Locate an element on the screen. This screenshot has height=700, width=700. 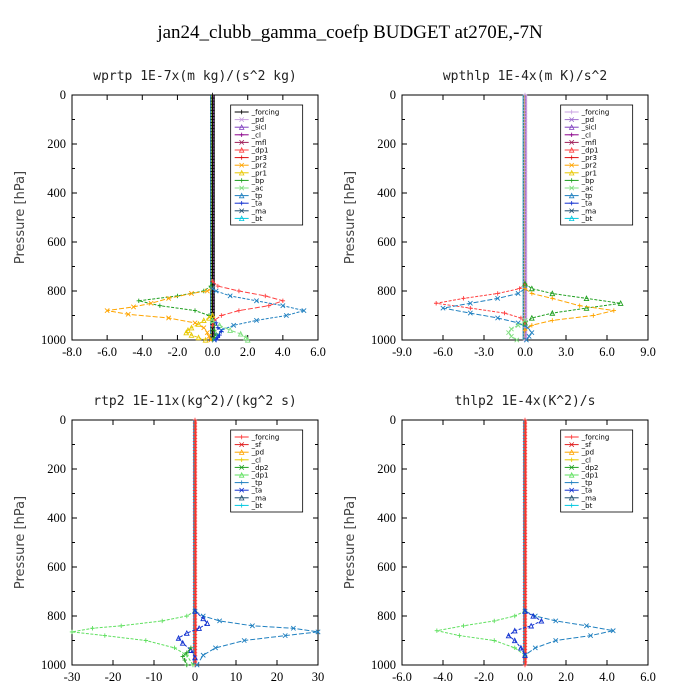
zero-profile-bundle is located at coordinates (525, 542).